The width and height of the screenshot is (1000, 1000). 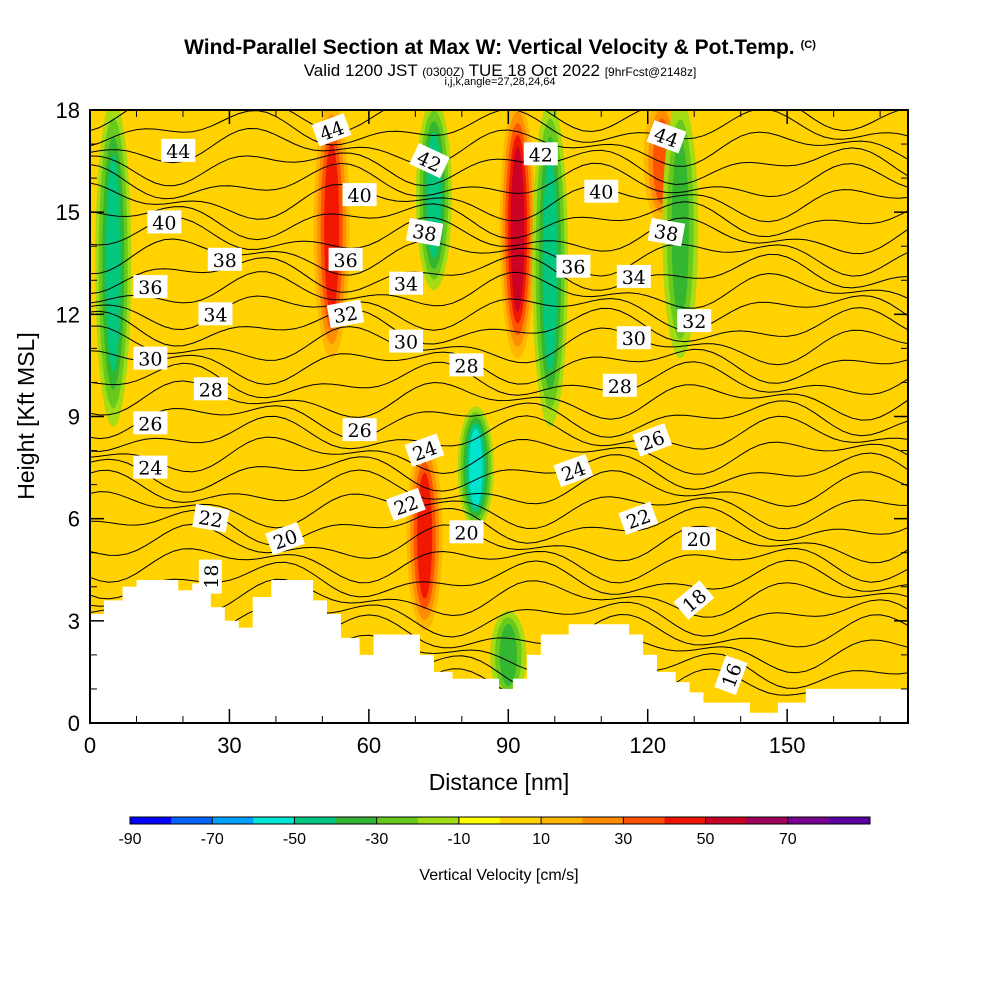 I want to click on contour-label: 22, so click(x=211, y=518).